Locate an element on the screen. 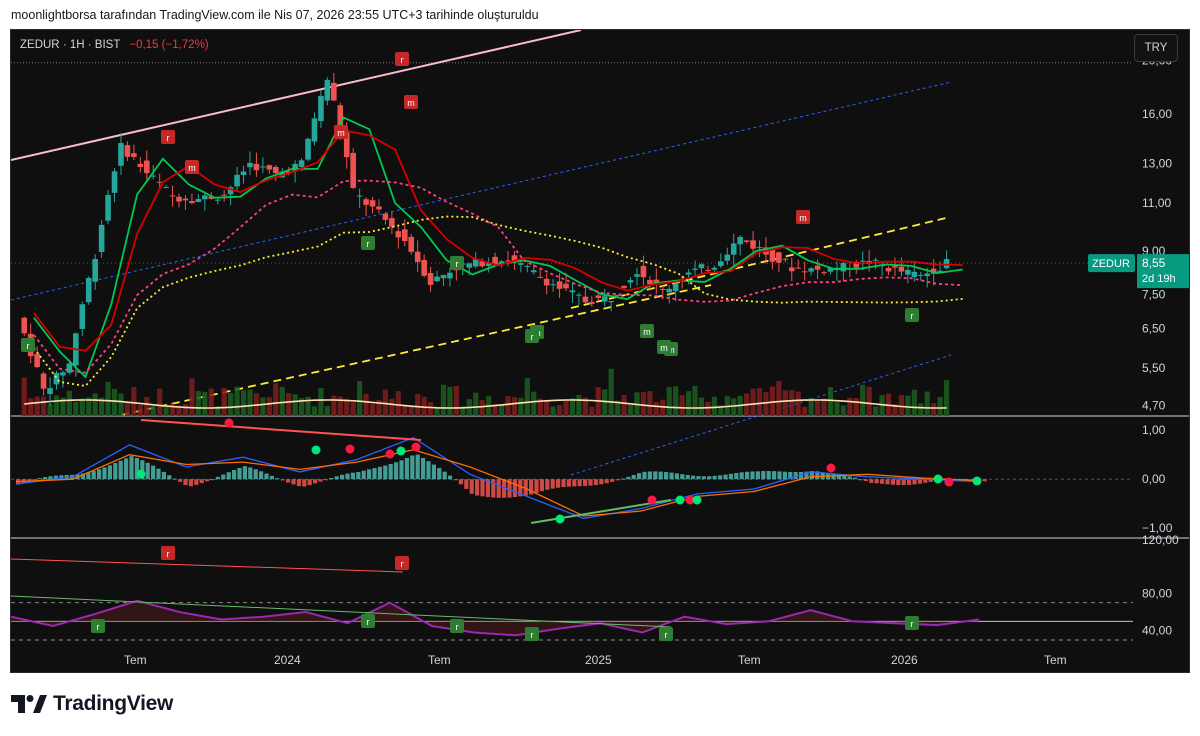 The width and height of the screenshot is (1200, 736). rsi-buy-marker: r is located at coordinates (98, 626).